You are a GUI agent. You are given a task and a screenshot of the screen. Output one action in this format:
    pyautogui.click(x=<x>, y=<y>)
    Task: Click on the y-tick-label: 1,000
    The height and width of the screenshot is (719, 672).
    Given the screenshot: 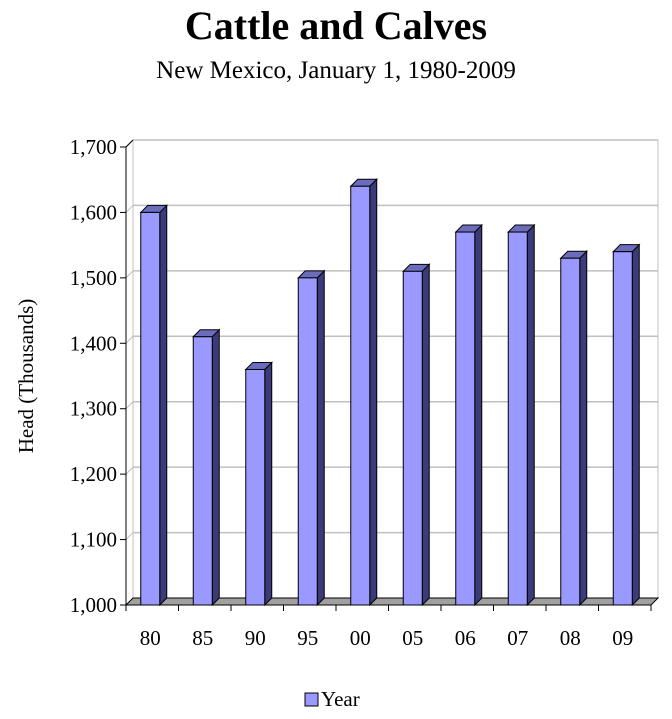 What is the action you would take?
    pyautogui.click(x=93, y=605)
    